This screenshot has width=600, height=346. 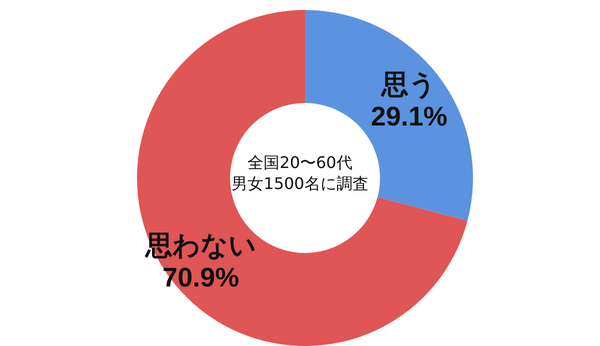 I want to click on text: 男女1500名に調査, so click(x=300, y=183).